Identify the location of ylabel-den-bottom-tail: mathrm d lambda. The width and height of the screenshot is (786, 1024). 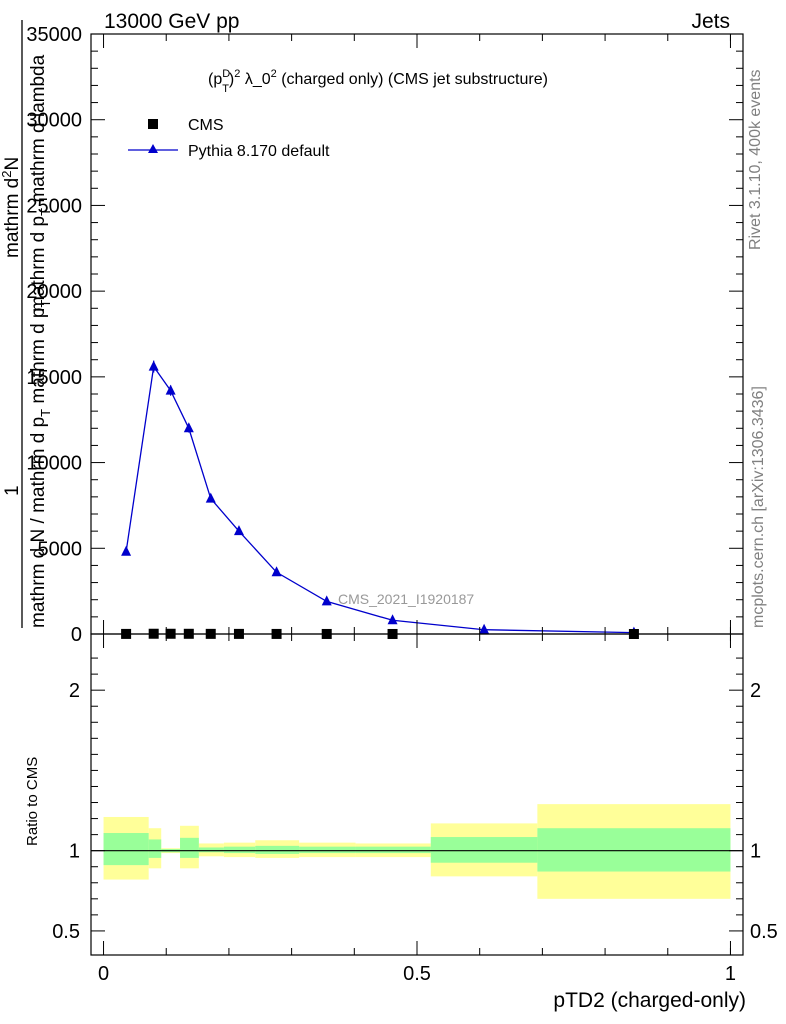
(38, 131).